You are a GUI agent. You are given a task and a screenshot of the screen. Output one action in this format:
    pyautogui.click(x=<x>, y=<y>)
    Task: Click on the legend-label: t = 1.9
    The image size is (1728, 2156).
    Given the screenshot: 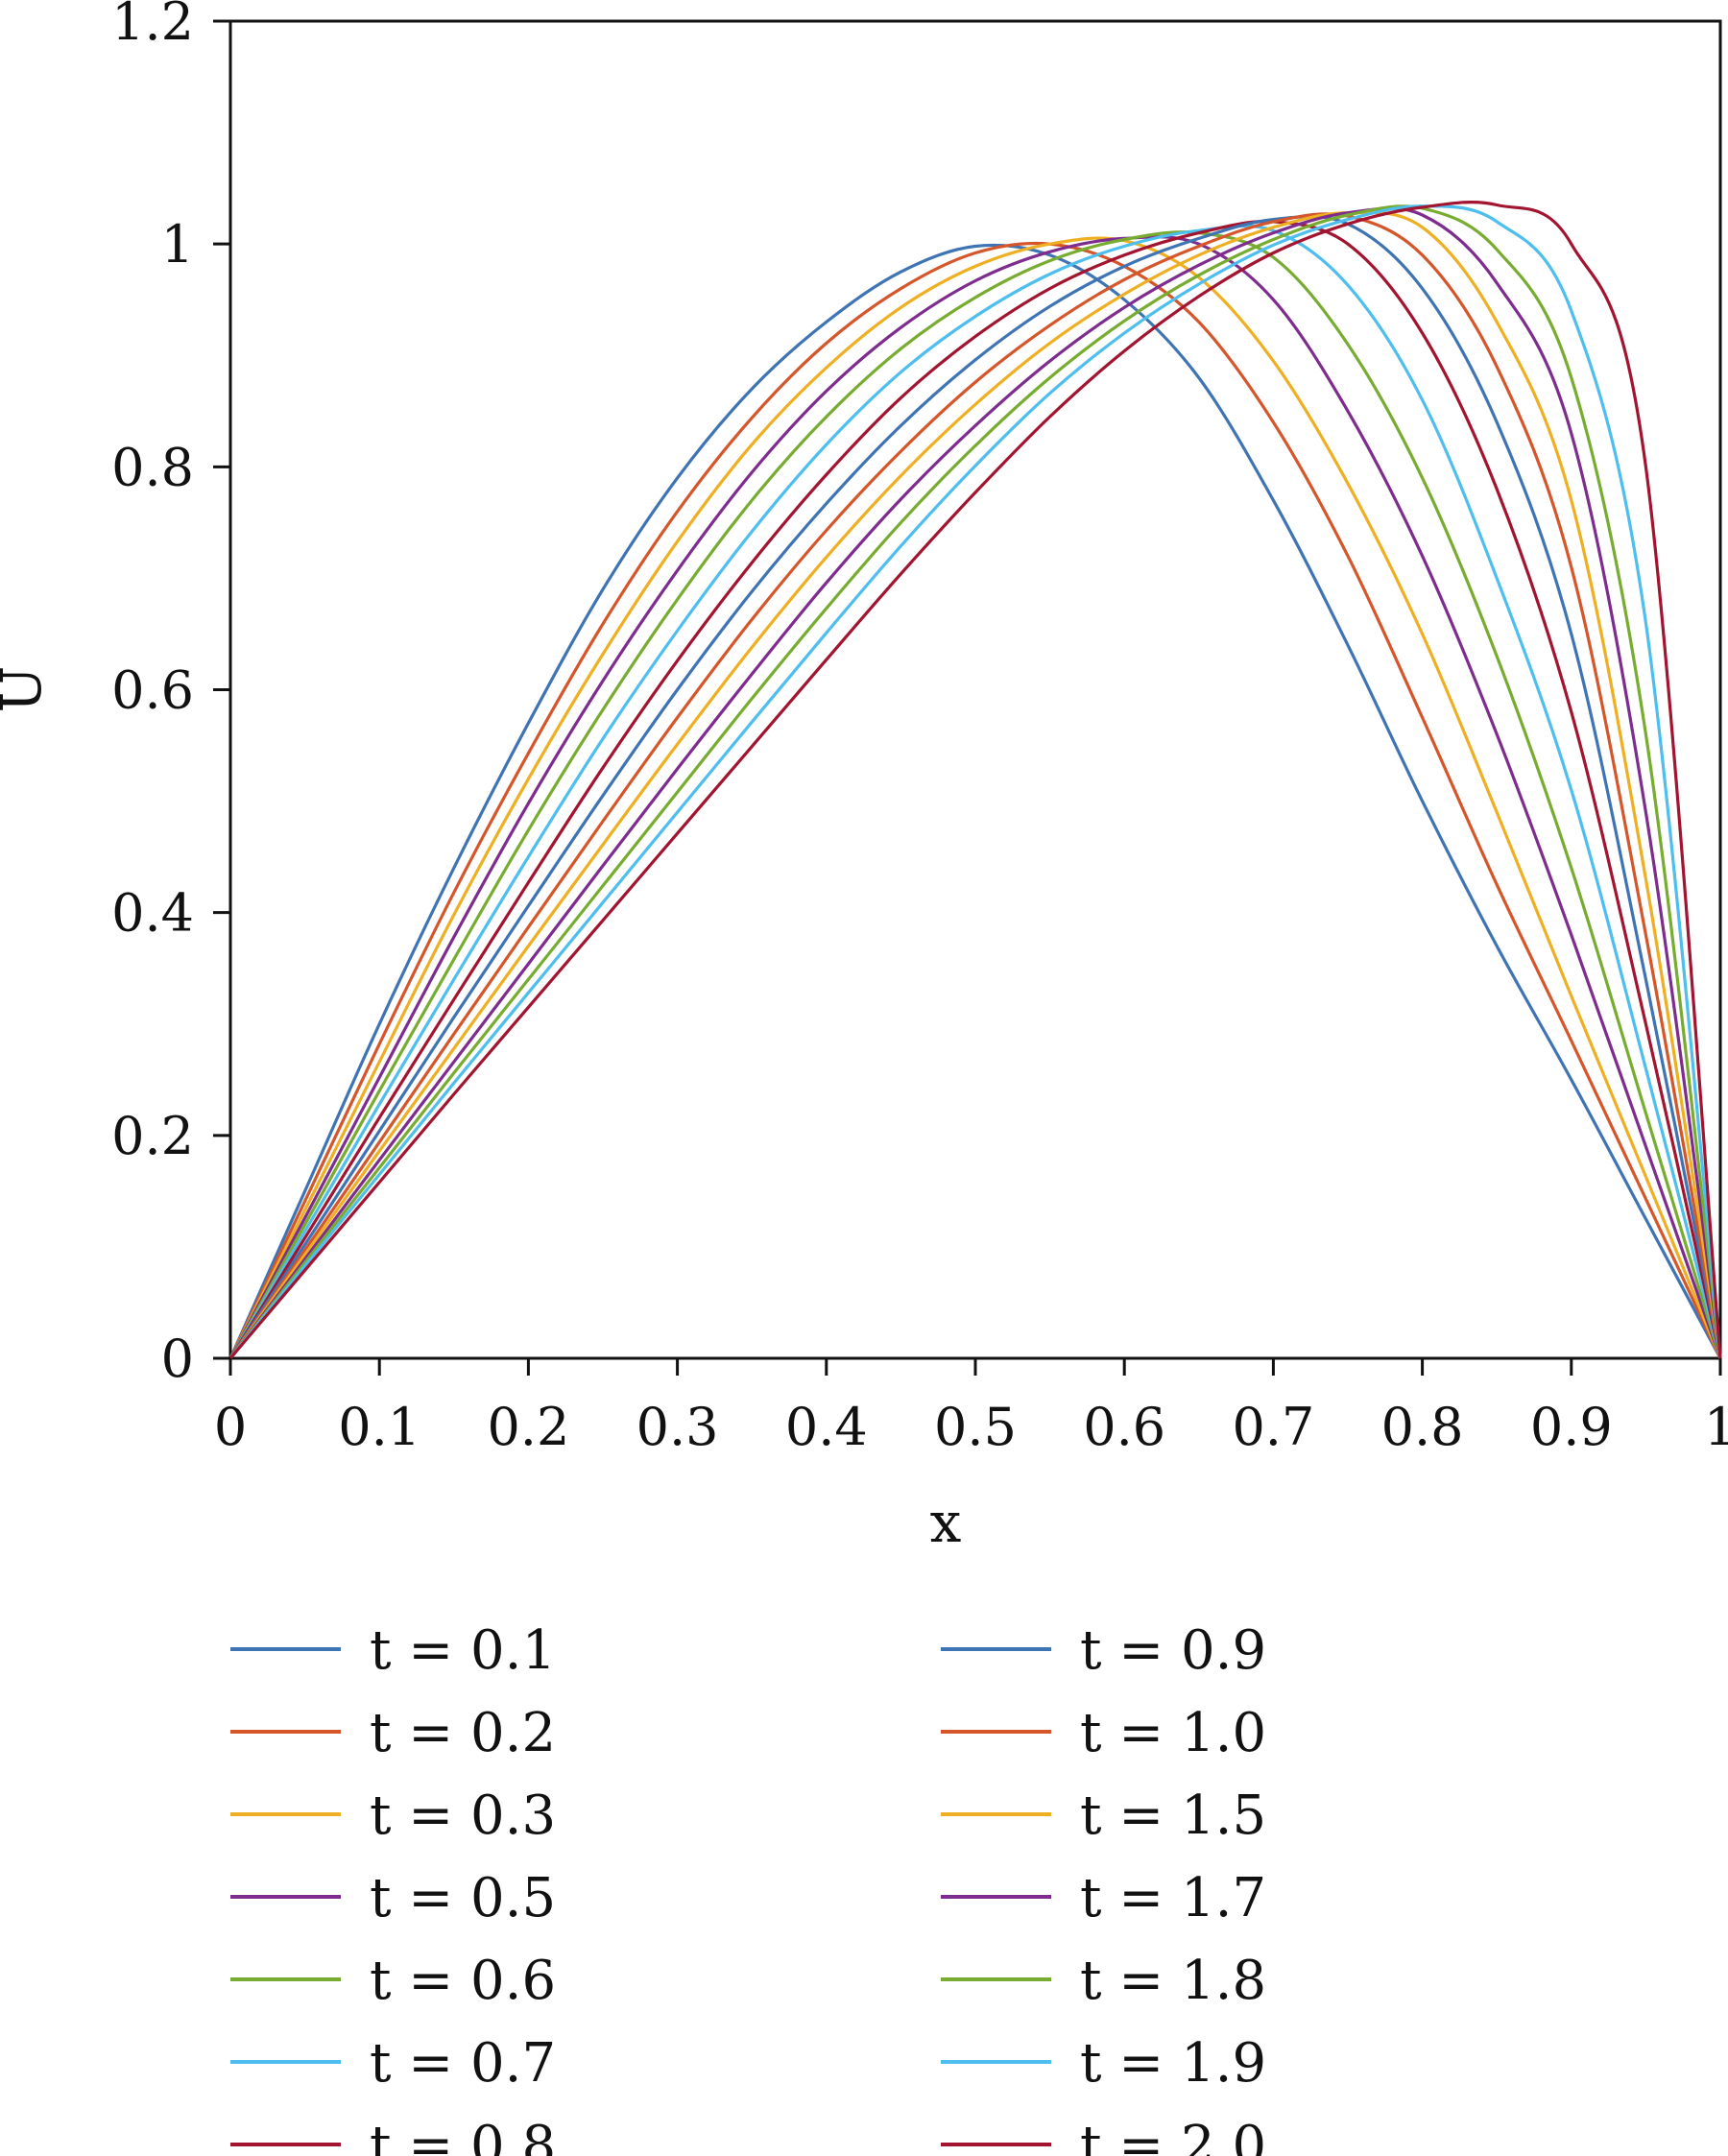 What is the action you would take?
    pyautogui.click(x=1173, y=2063)
    